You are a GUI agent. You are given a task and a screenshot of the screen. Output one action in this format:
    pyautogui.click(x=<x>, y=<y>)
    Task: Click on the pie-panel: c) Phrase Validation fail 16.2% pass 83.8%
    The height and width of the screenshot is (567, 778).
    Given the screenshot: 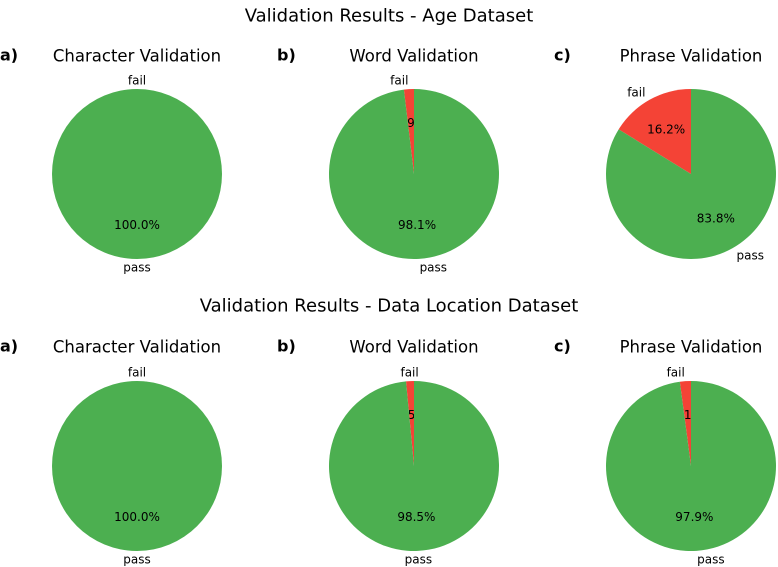 What is the action you would take?
    pyautogui.click(x=665, y=154)
    